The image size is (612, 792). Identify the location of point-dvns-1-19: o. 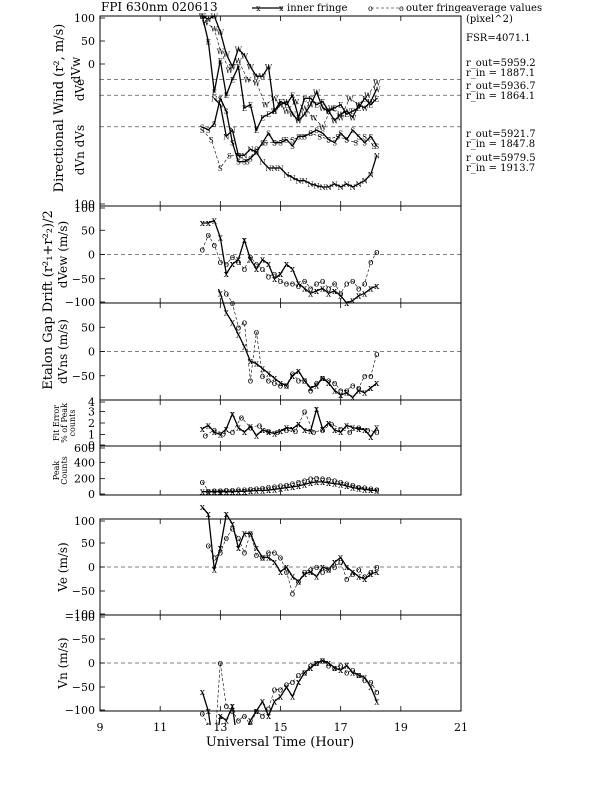
(322, 379).